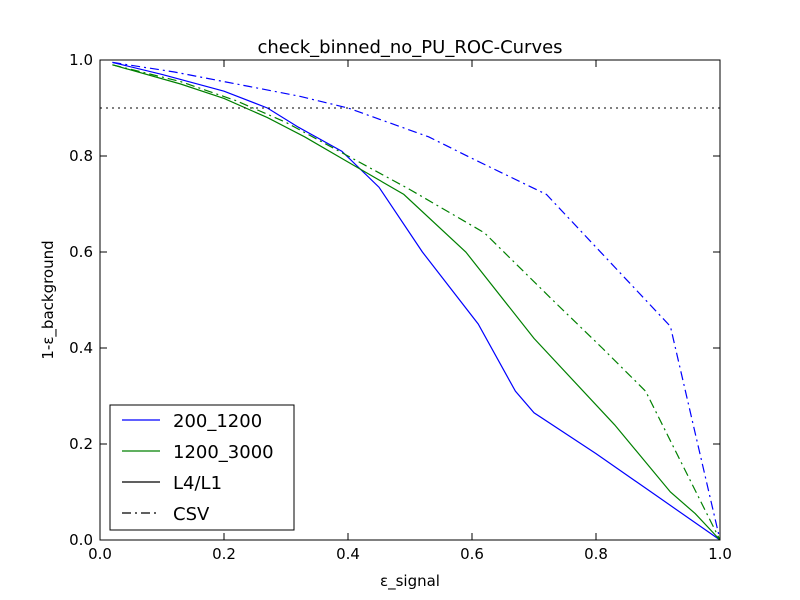 The width and height of the screenshot is (800, 600). What do you see at coordinates (224, 554) in the screenshot?
I see `x-tick-label: 0.2` at bounding box center [224, 554].